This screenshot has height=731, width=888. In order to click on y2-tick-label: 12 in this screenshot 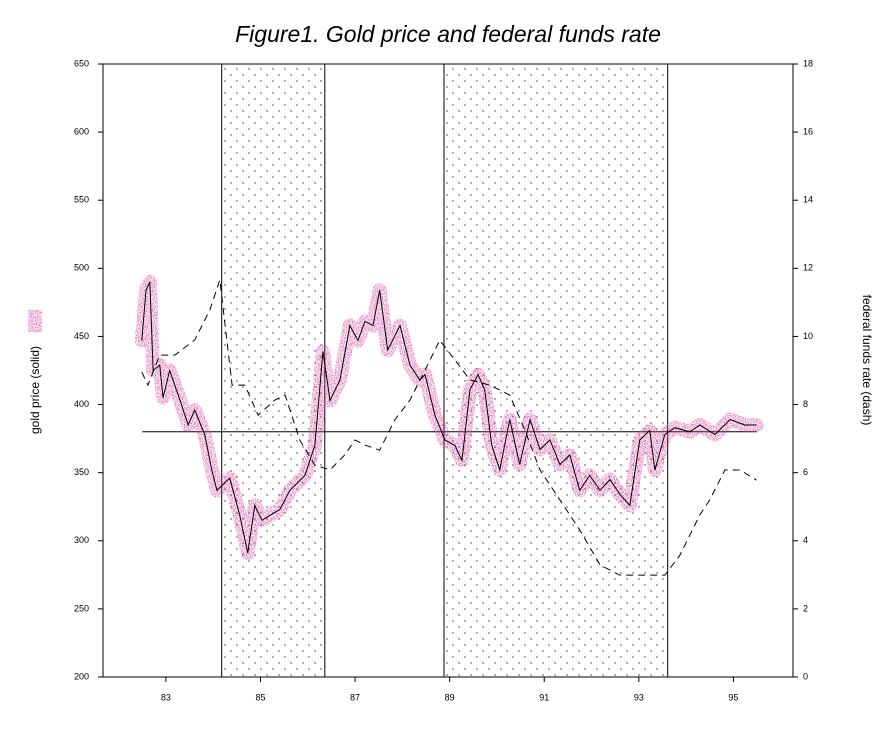, I will do `click(808, 268)`.